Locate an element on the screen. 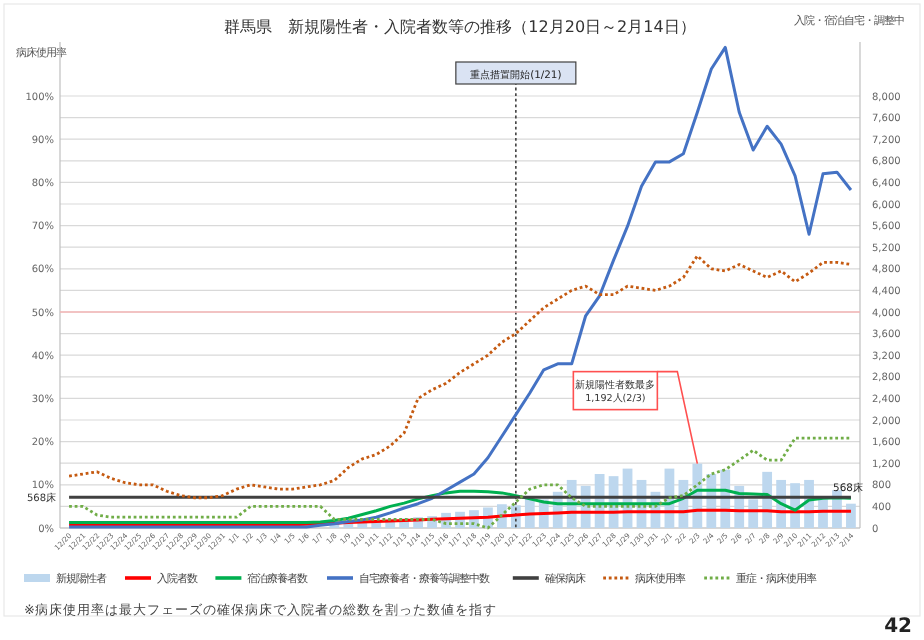 Image resolution: width=924 pixels, height=640 pixels. text: 42 is located at coordinates (898, 627).